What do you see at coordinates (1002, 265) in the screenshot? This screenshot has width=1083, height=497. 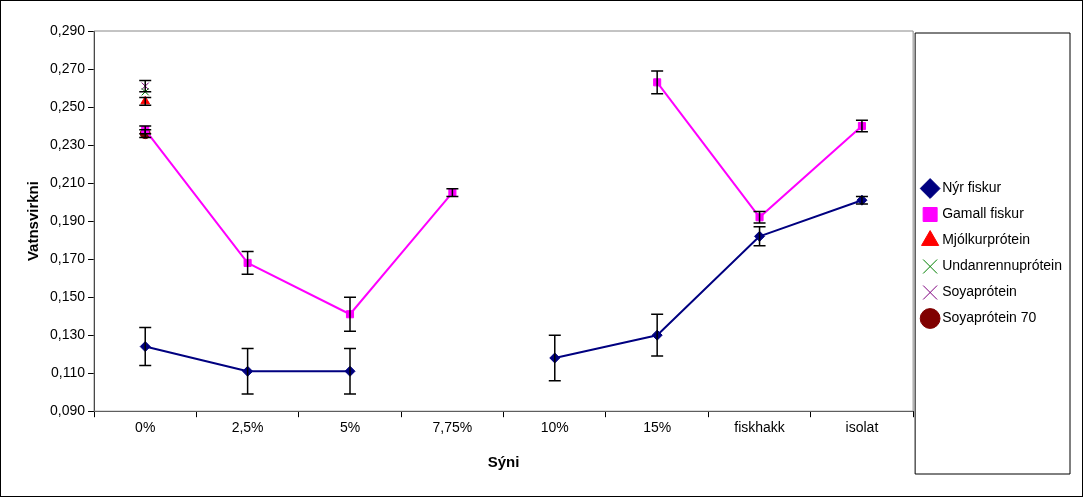 I see `legend-label: Undanrennuprótein` at bounding box center [1002, 265].